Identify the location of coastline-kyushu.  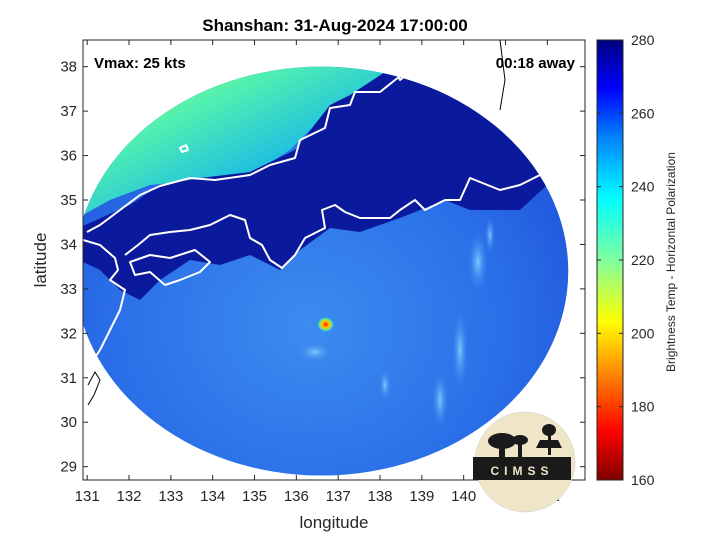
(104, 306).